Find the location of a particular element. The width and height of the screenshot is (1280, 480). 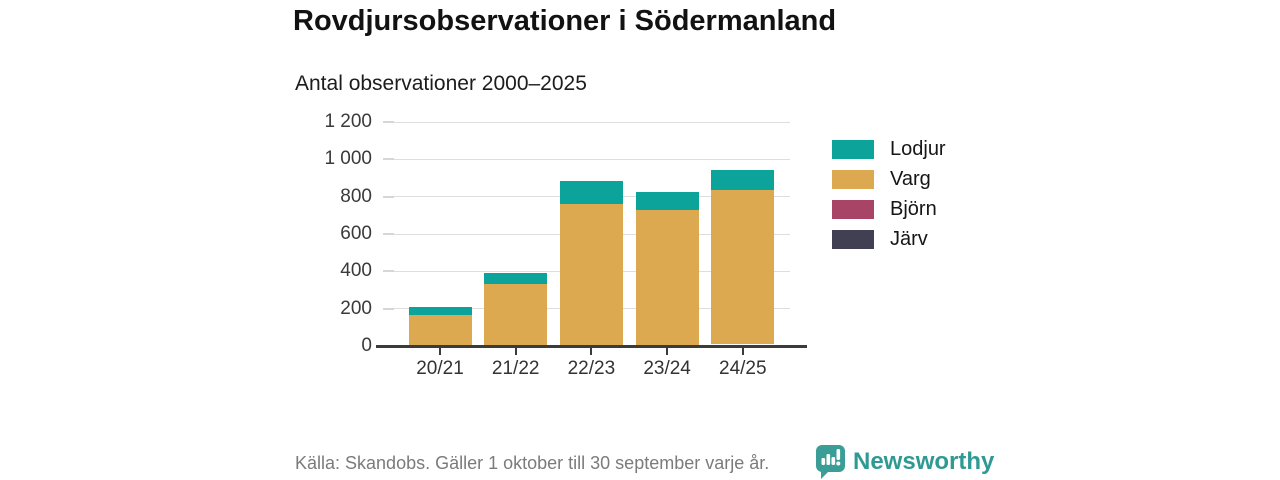

newsworthy-logo-icon is located at coordinates (830, 462).